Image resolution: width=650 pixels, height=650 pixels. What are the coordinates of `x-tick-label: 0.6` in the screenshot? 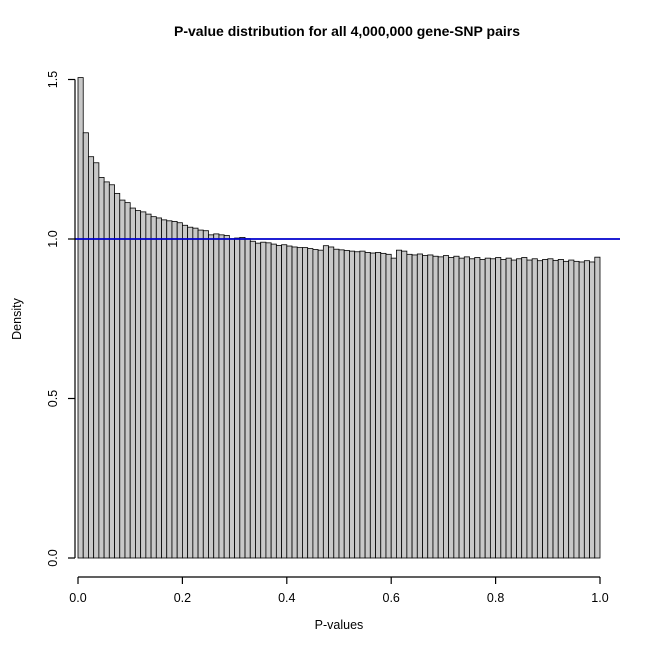 It's located at (391, 598).